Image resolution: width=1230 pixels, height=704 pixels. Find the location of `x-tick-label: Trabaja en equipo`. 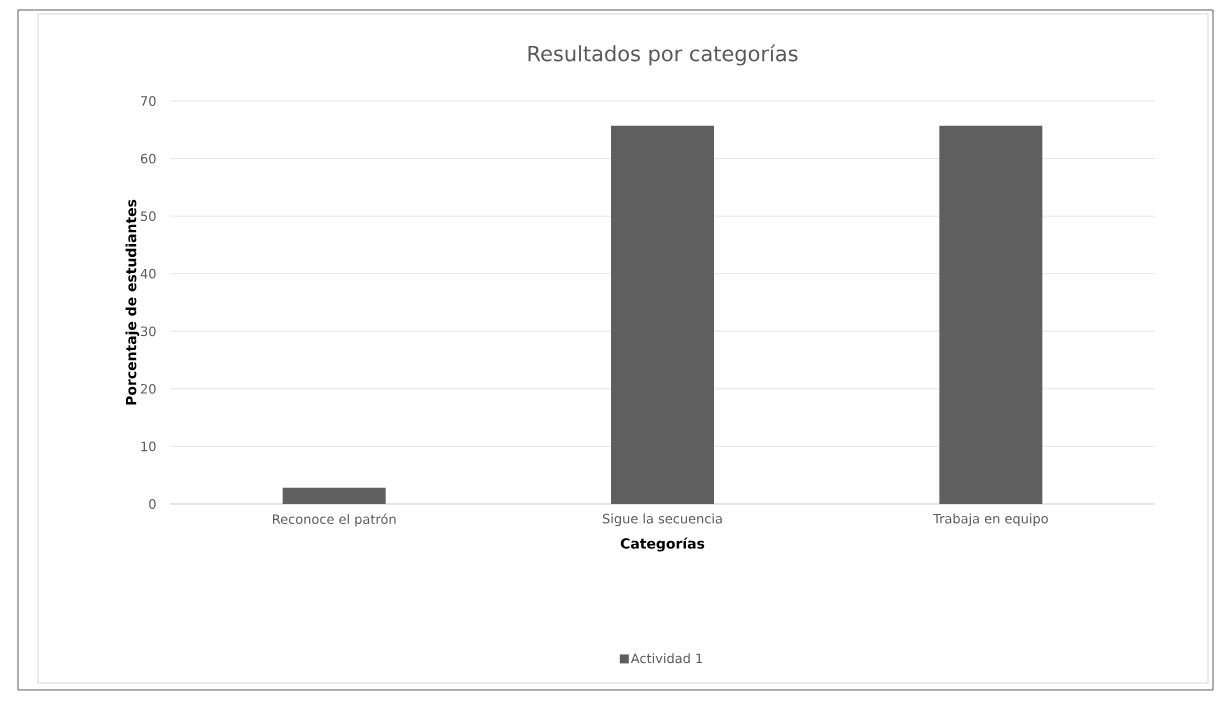

x-tick-label: Trabaja en equipo is located at coordinates (990, 520).